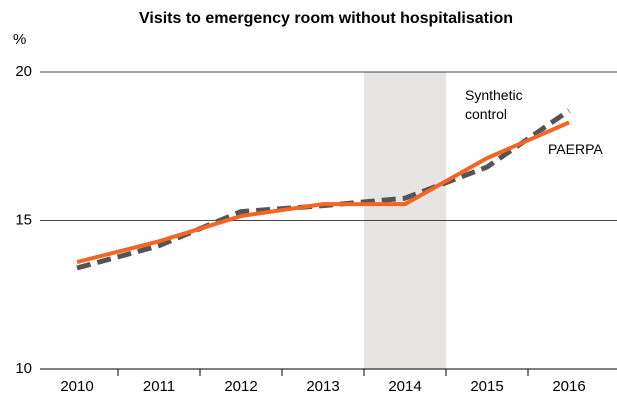 Image resolution: width=617 pixels, height=402 pixels. Describe the element at coordinates (23, 219) in the screenshot. I see `y-tick-label: 15` at that location.